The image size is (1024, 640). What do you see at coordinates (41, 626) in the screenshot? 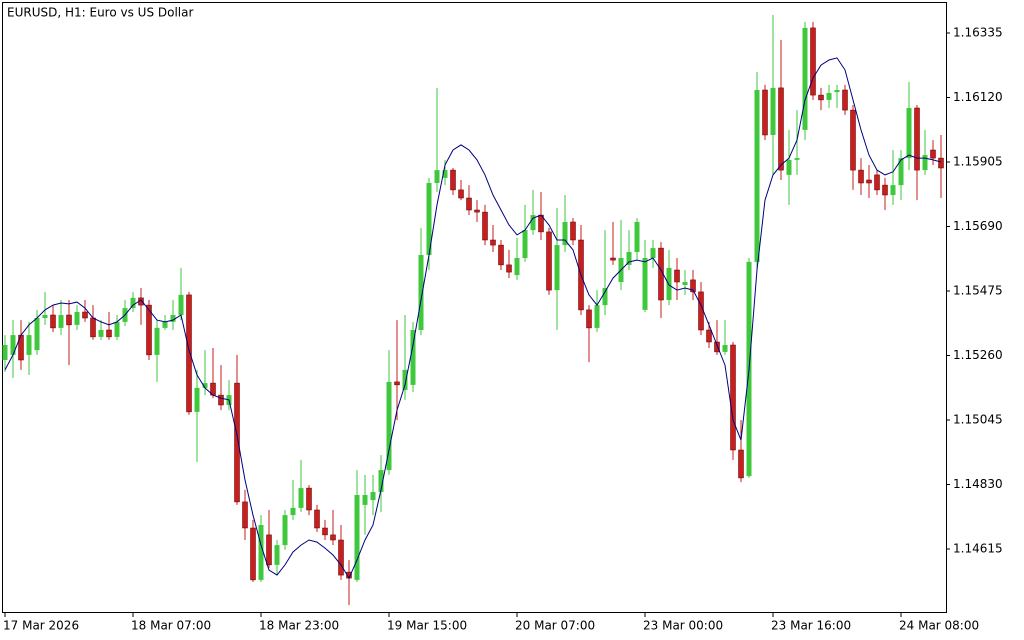
I see `x-tick-label: 17 Mar 2026` at bounding box center [41, 626].